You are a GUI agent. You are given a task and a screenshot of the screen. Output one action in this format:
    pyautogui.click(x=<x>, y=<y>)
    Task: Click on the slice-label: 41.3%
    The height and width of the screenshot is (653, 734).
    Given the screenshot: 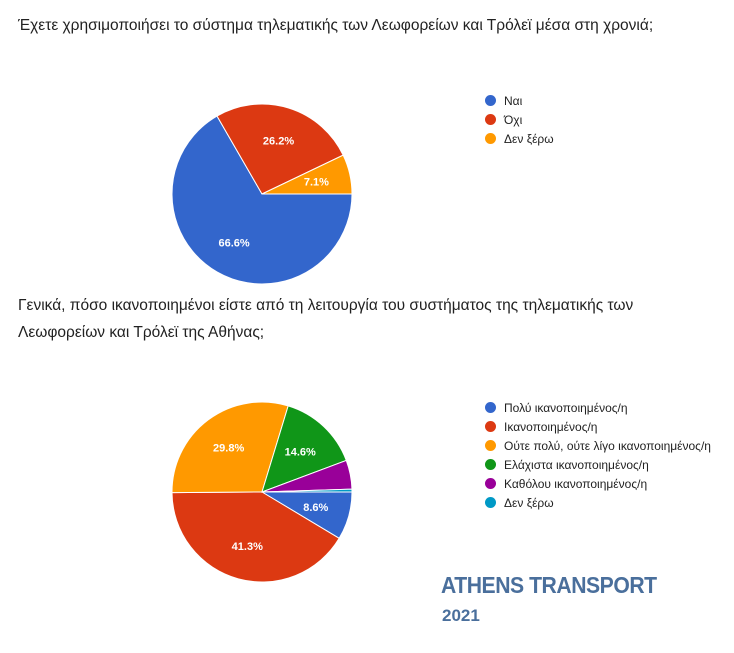 What is the action you would take?
    pyautogui.click(x=247, y=547)
    